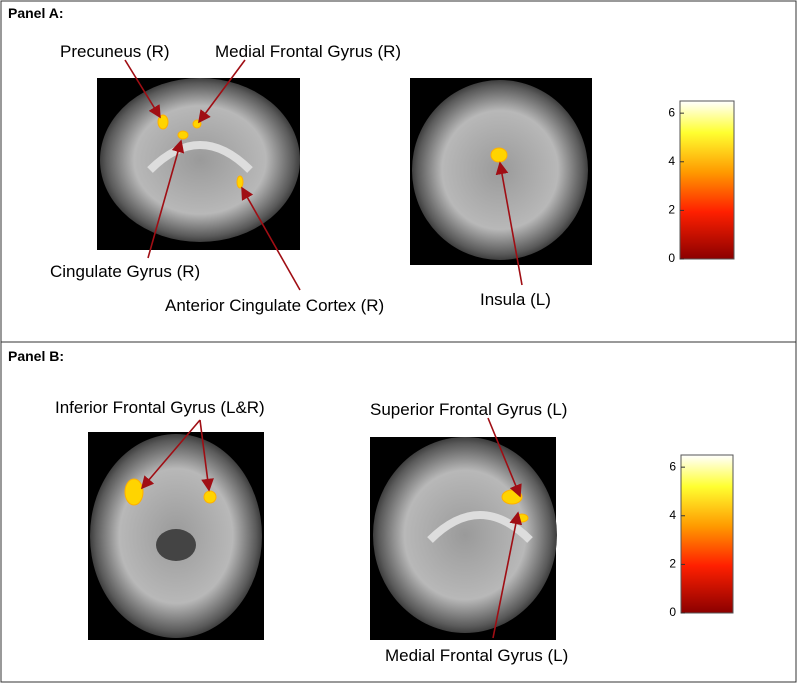  What do you see at coordinates (274, 305) in the screenshot?
I see `region-label: Anterior Cingulate Cortex (R)` at bounding box center [274, 305].